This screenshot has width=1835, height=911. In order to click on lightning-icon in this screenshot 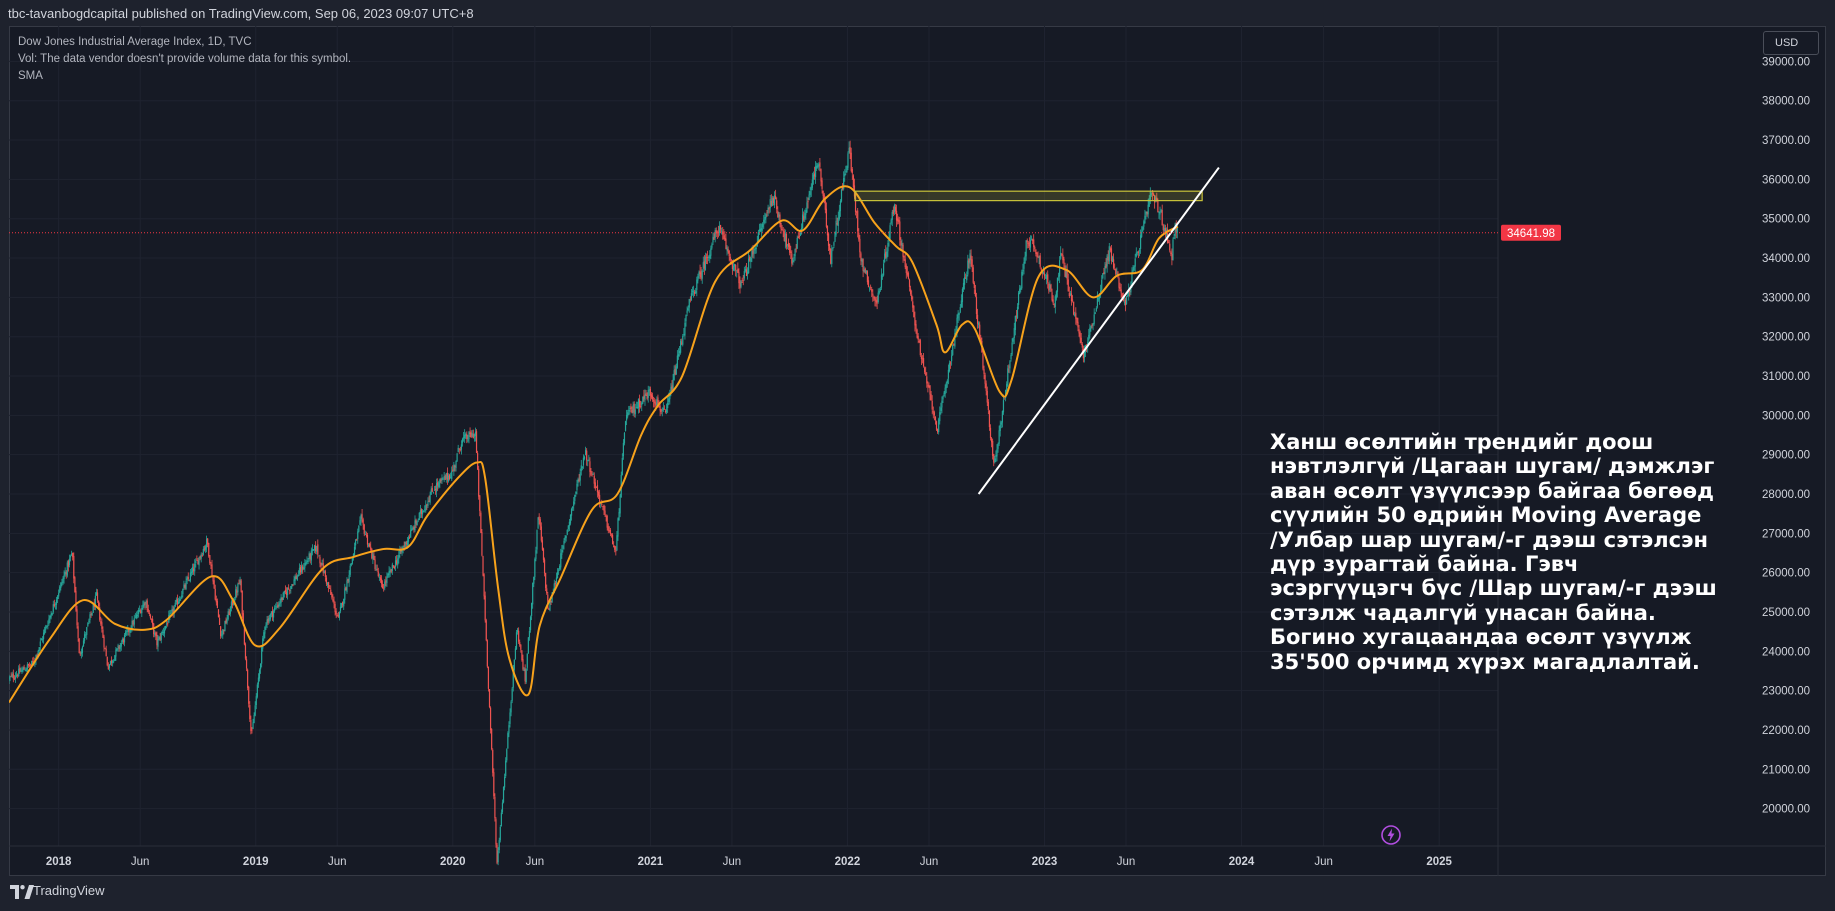, I will do `click(1391, 837)`.